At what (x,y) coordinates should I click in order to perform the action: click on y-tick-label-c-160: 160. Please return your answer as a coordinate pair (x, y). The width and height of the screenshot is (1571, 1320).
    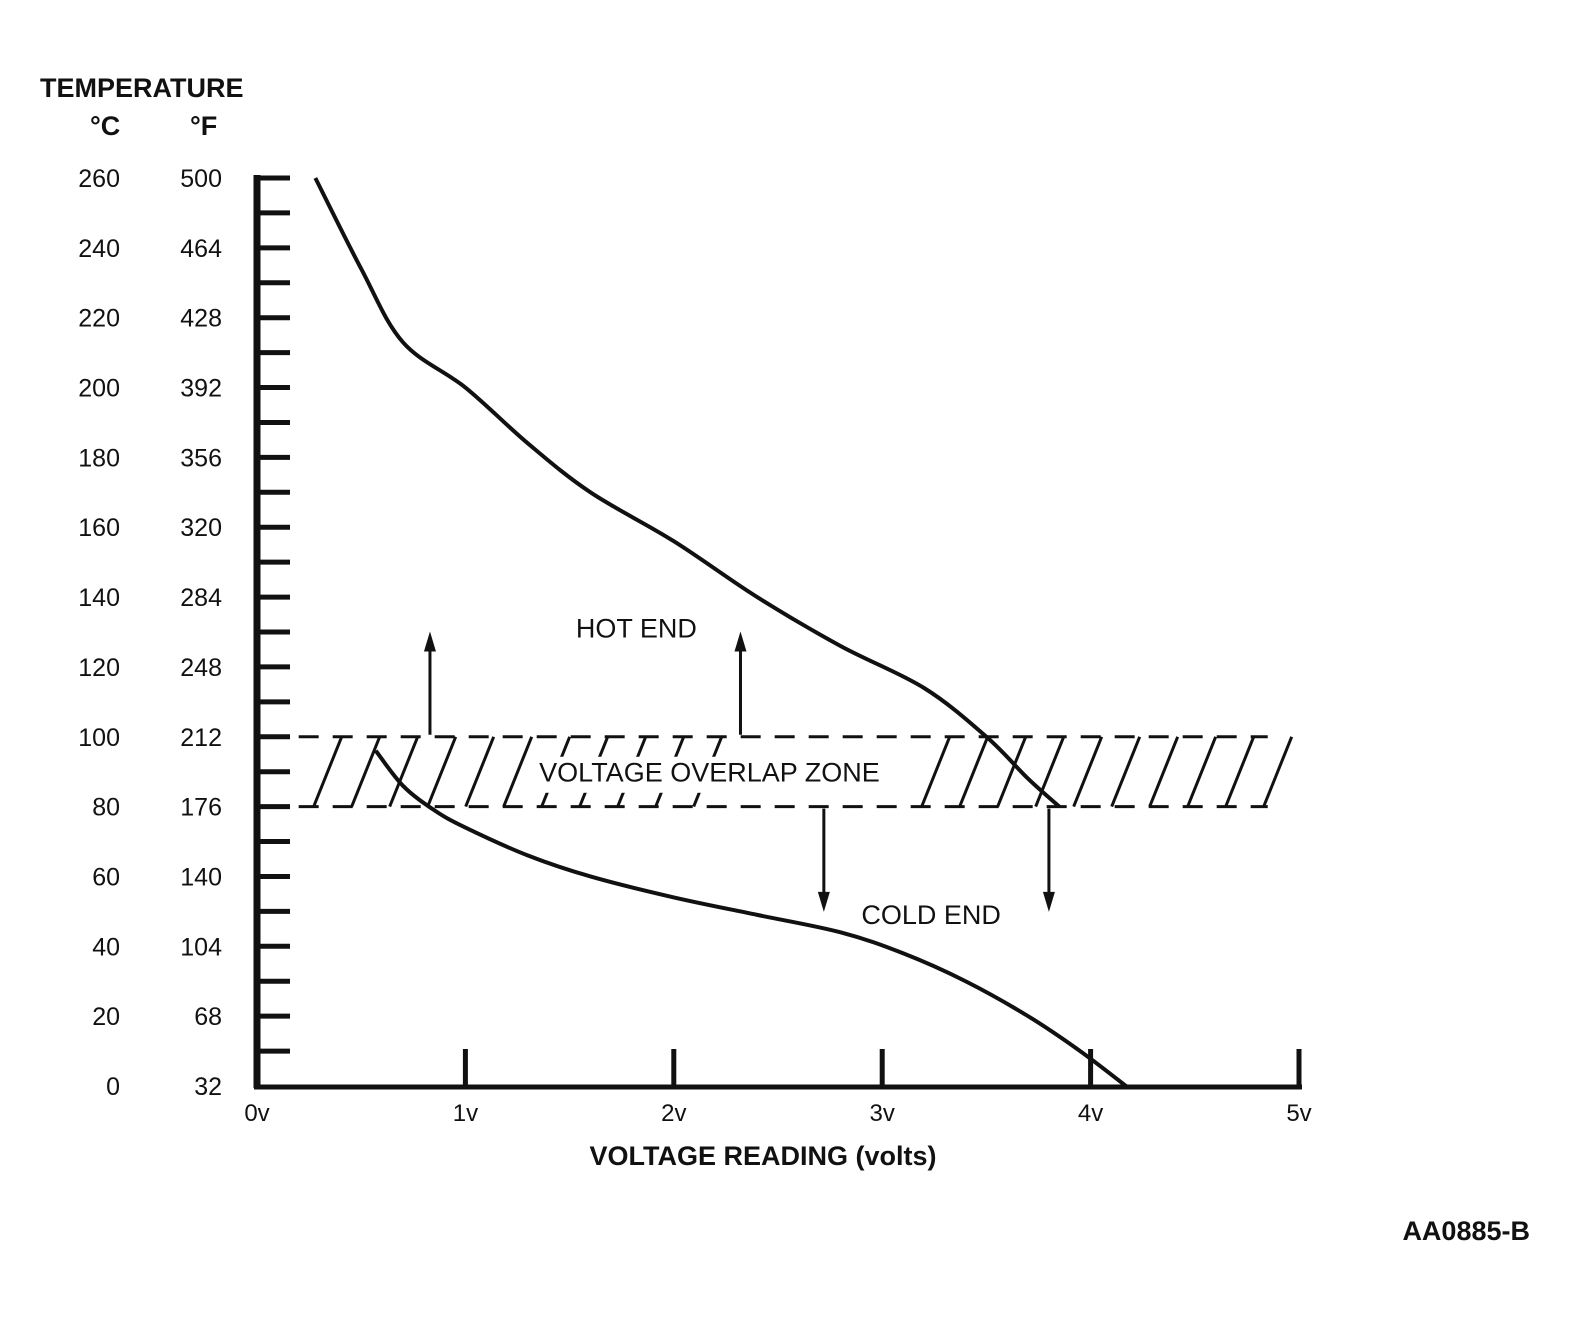
    Looking at the image, I should click on (99, 528).